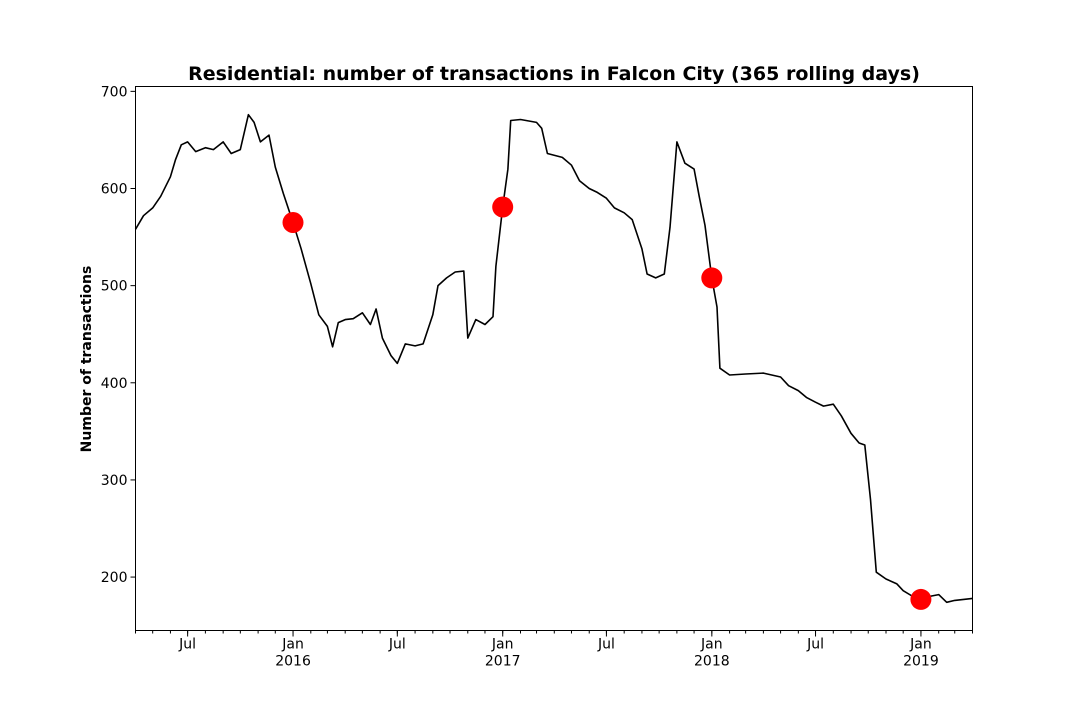 The width and height of the screenshot is (1080, 720). Describe the element at coordinates (114, 384) in the screenshot. I see `y-tick-label: 400` at that location.